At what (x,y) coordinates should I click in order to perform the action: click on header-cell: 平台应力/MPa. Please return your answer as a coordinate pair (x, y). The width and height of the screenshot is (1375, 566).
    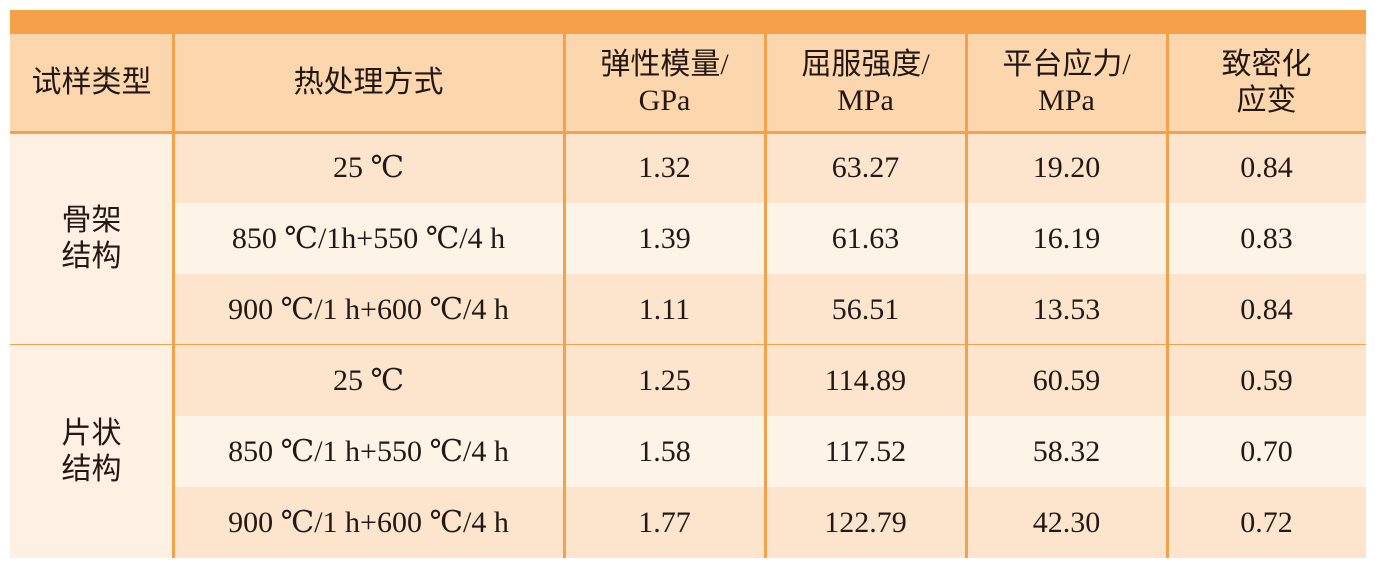
    Looking at the image, I should click on (1066, 83).